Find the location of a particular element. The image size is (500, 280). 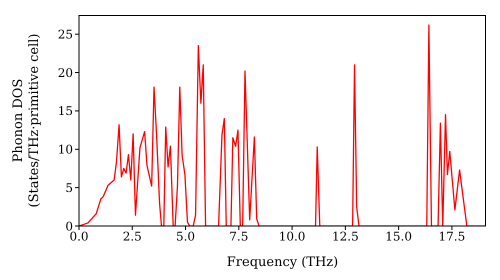

x-tick-label: 17.5 is located at coordinates (452, 237).